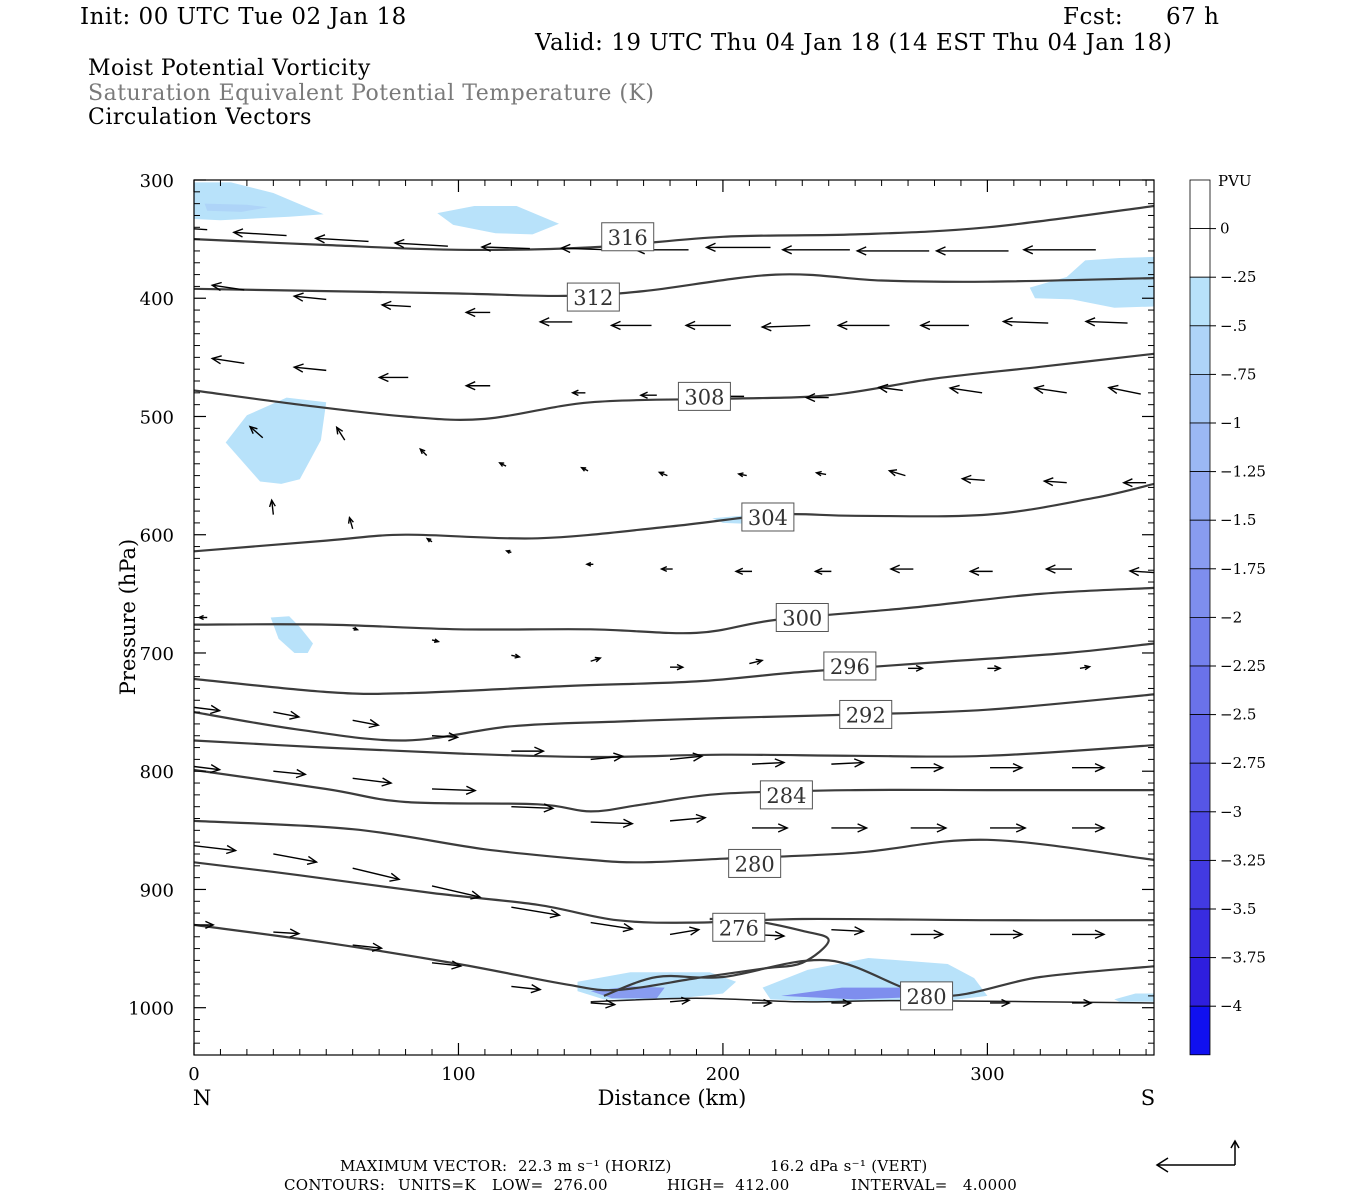 The width and height of the screenshot is (1350, 1200). I want to click on y-tick-label-800: 800, so click(157, 772).